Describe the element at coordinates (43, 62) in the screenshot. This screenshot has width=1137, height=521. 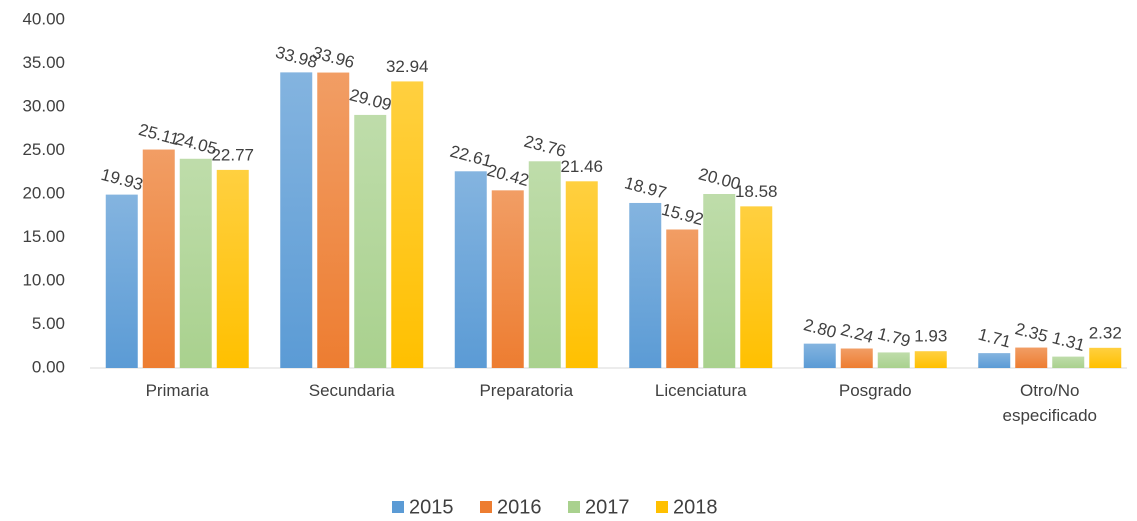
I see `y-tick-label: 35.00` at that location.